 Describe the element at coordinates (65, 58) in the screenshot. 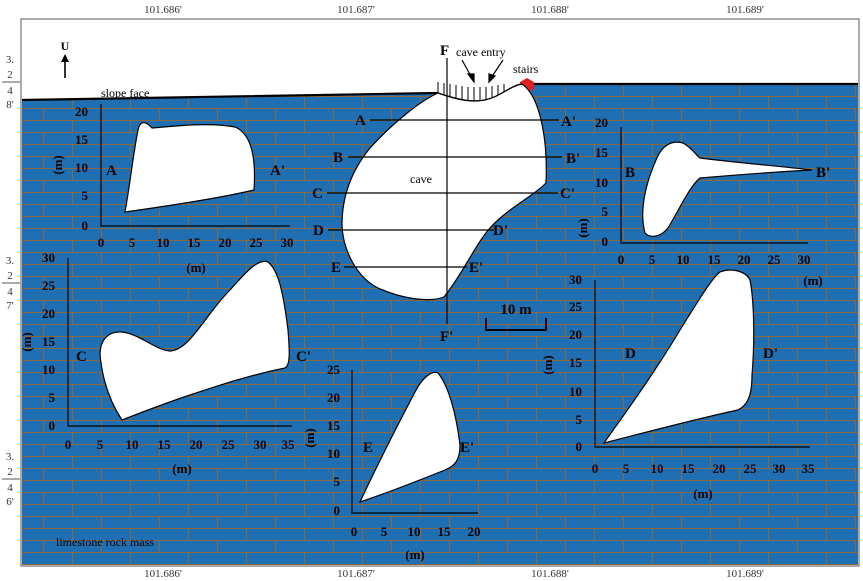

I see `north-arrow: U` at that location.